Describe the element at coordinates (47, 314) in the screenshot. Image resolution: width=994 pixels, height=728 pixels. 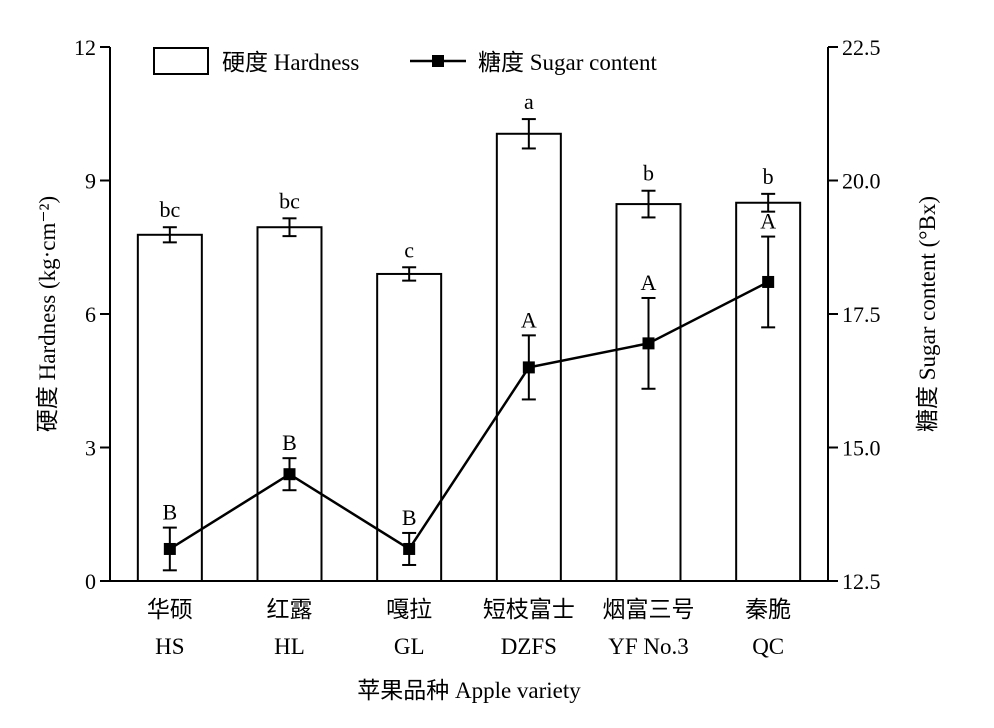
I see `y-left-axis-title: 硬度 Hardness (kg·cm⁻²)` at that location.